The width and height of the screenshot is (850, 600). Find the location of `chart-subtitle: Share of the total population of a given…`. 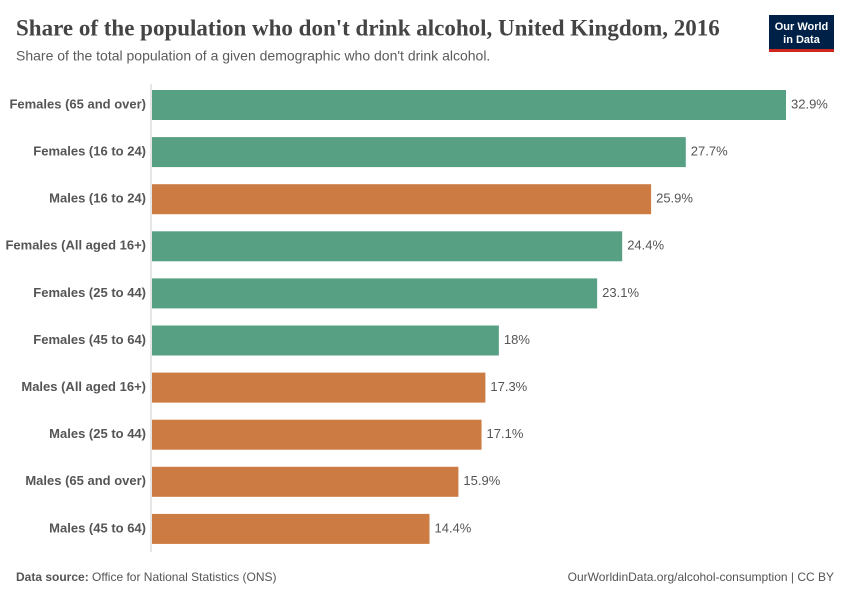

chart-subtitle: Share of the total population of a given… is located at coordinates (253, 56).